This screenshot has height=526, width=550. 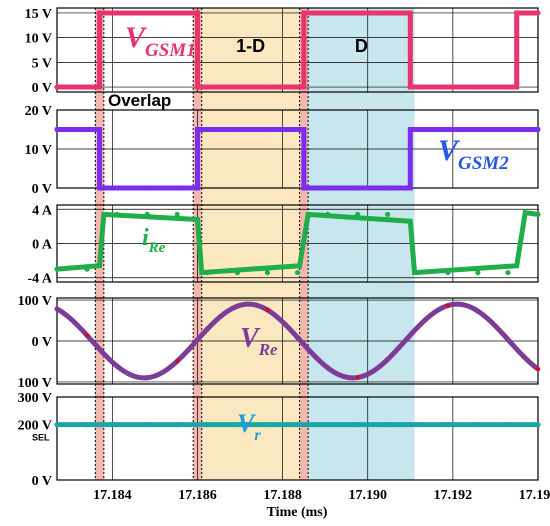 I want to click on x-tick-label-5: 17.194, so click(x=534, y=495).